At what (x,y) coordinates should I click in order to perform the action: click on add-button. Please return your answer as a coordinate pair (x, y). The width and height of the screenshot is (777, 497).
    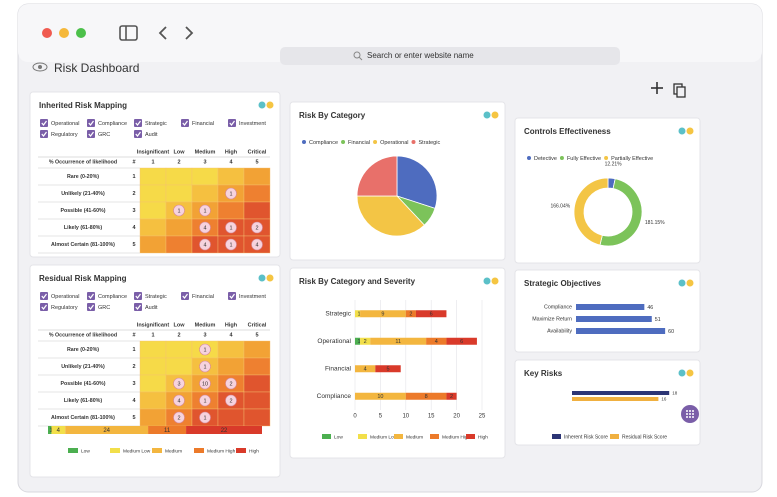
    Looking at the image, I should click on (657, 88).